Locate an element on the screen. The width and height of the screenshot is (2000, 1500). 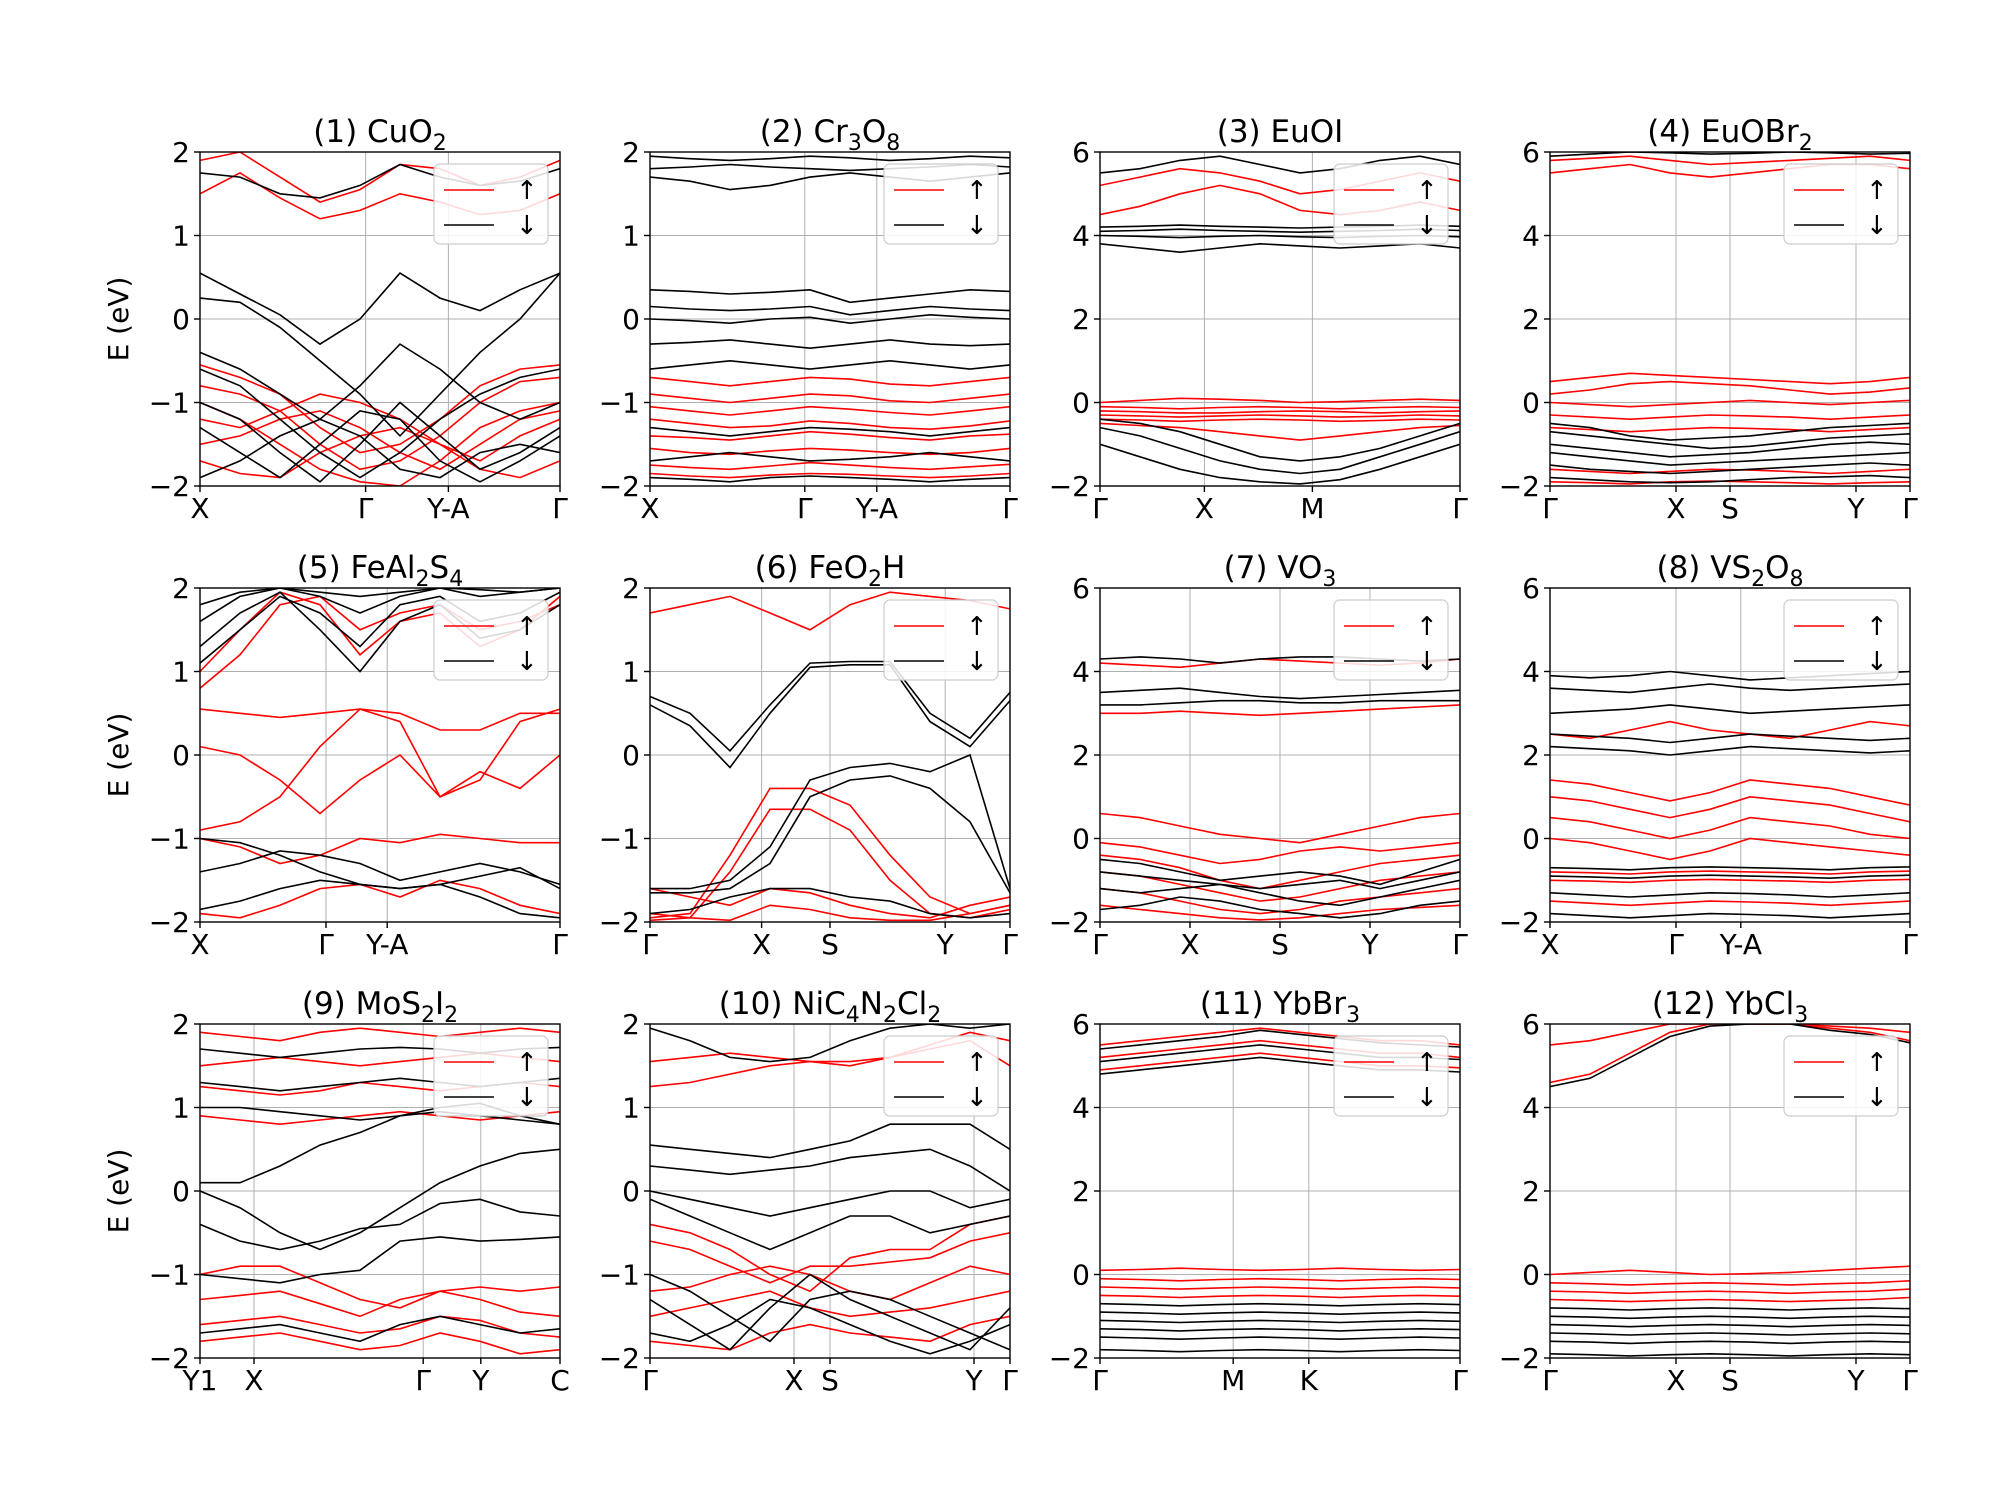
subplot-6: −2 −1 0 1 2 Γ X S Y Γ (6) FeO2​H ↑ ↓ is located at coordinates (808, 755).